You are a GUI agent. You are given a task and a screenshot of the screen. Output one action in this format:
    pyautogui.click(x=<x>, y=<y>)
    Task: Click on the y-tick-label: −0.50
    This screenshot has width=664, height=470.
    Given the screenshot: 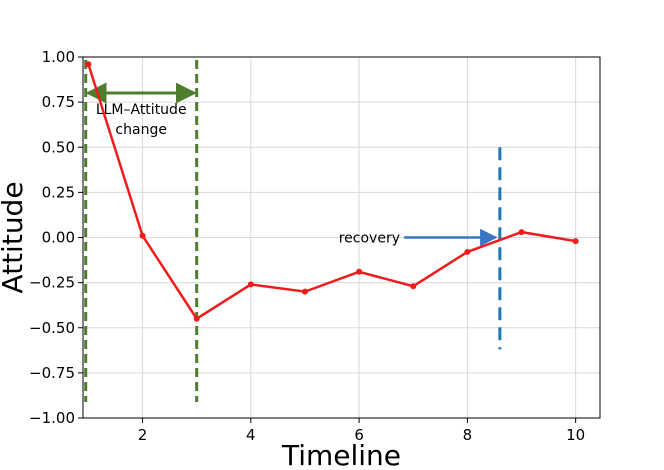 What is the action you would take?
    pyautogui.click(x=52, y=328)
    